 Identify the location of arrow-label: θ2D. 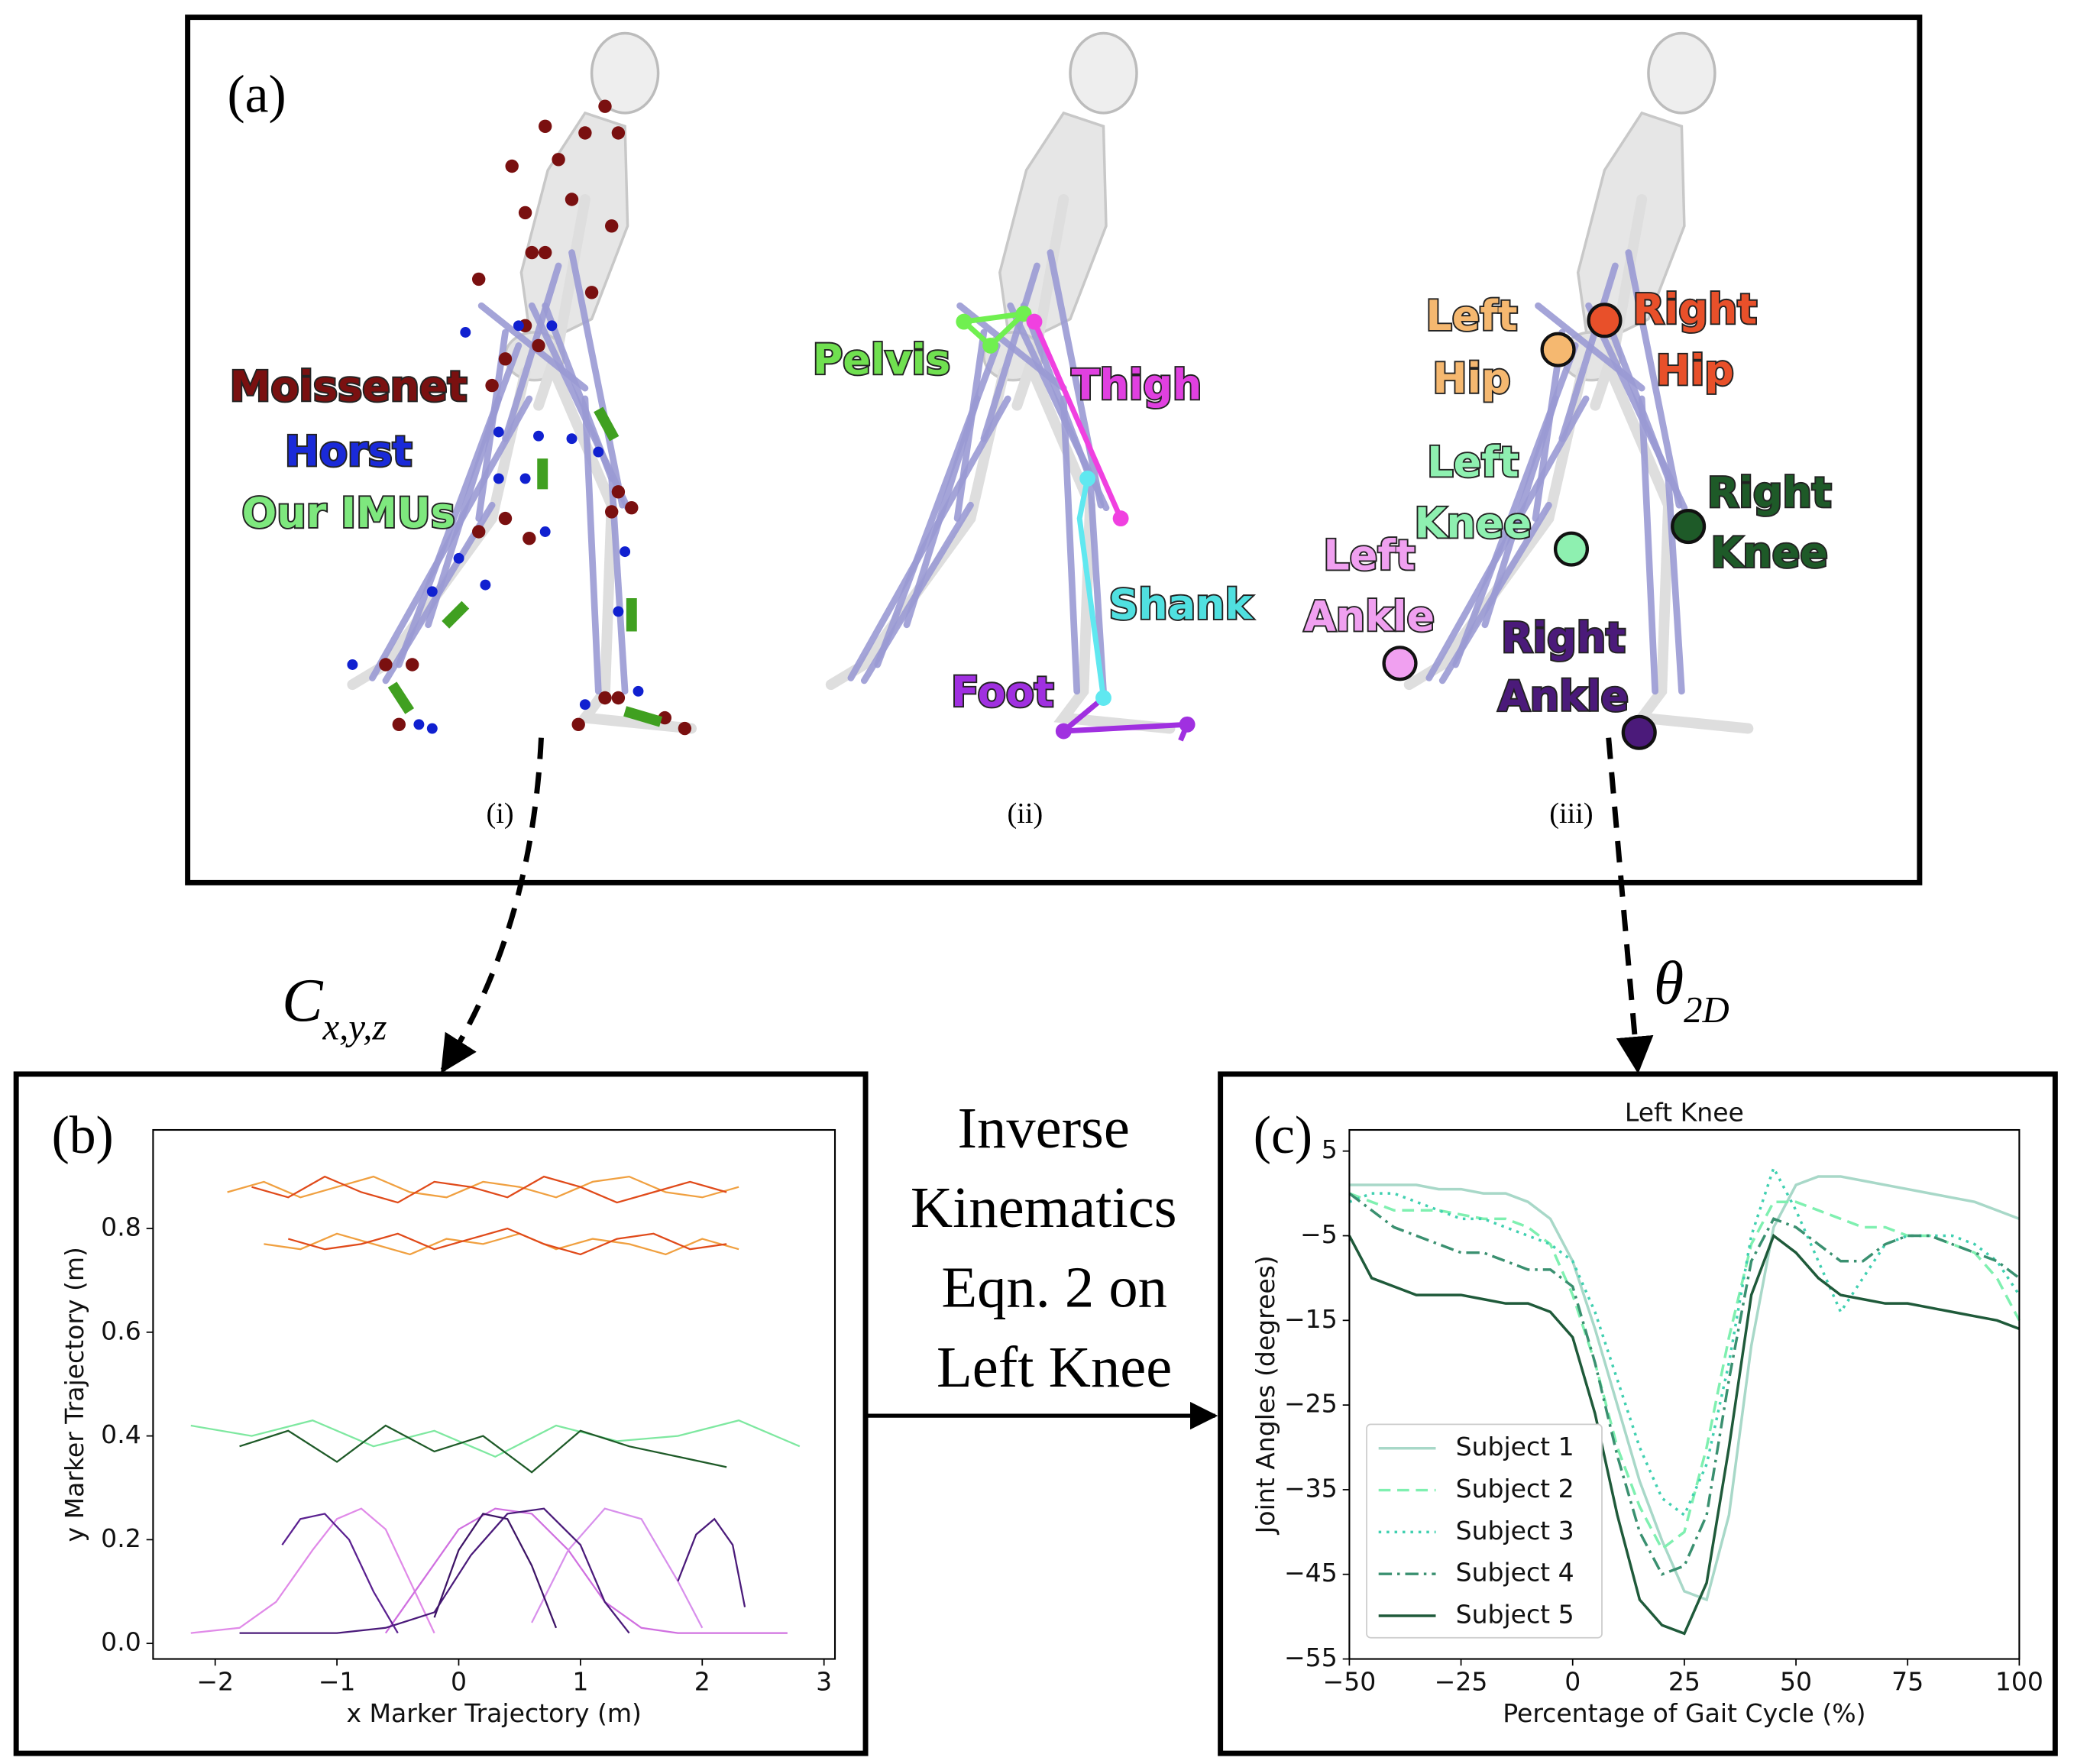
(1691, 990).